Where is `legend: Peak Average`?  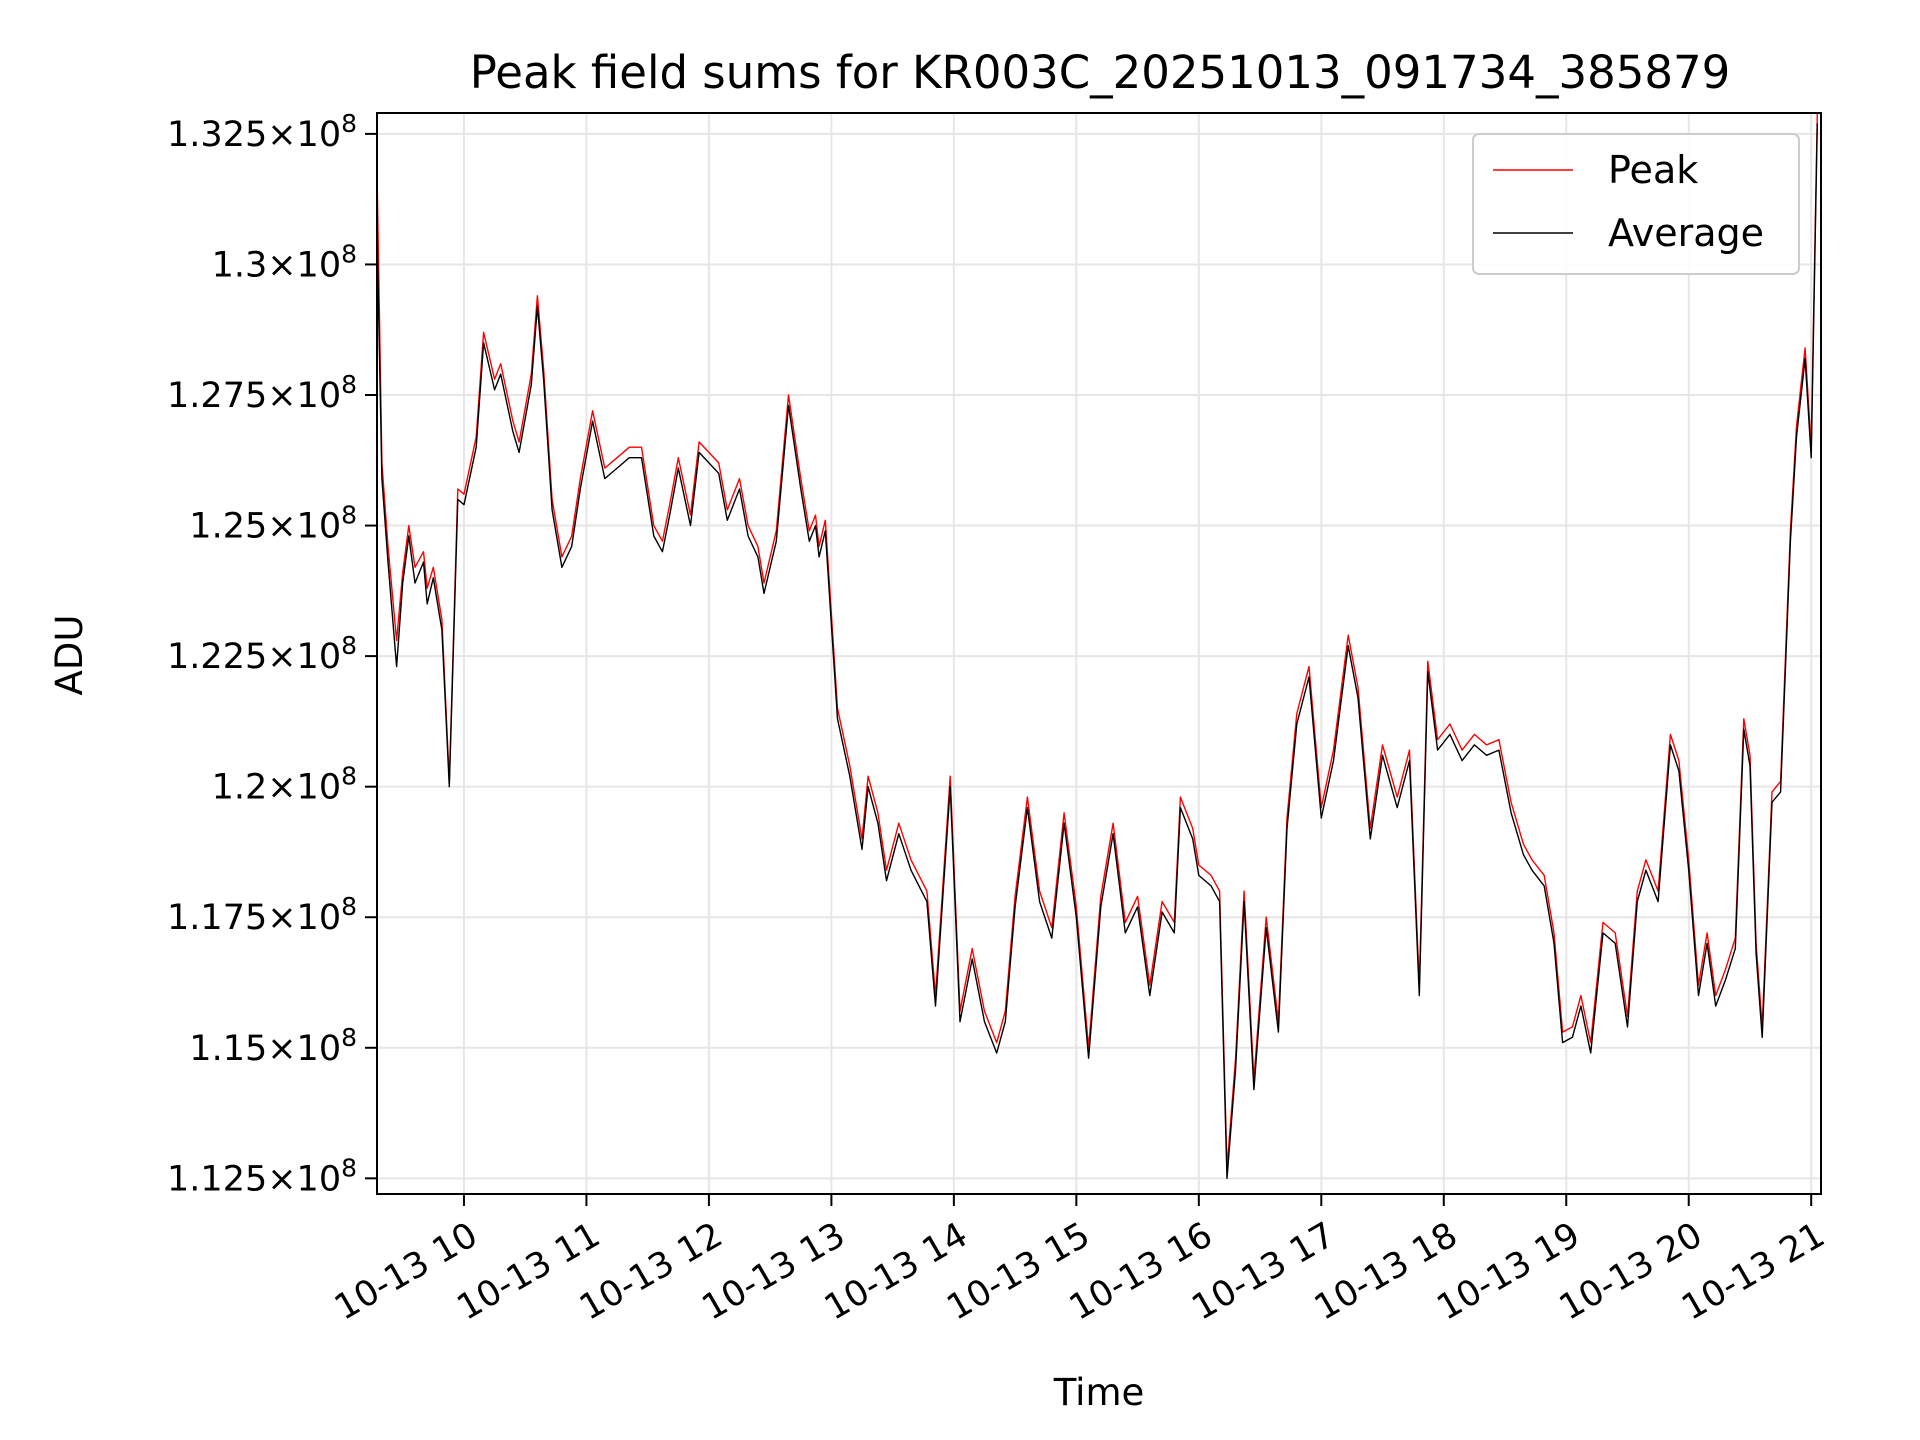 legend: Peak Average is located at coordinates (1636, 204).